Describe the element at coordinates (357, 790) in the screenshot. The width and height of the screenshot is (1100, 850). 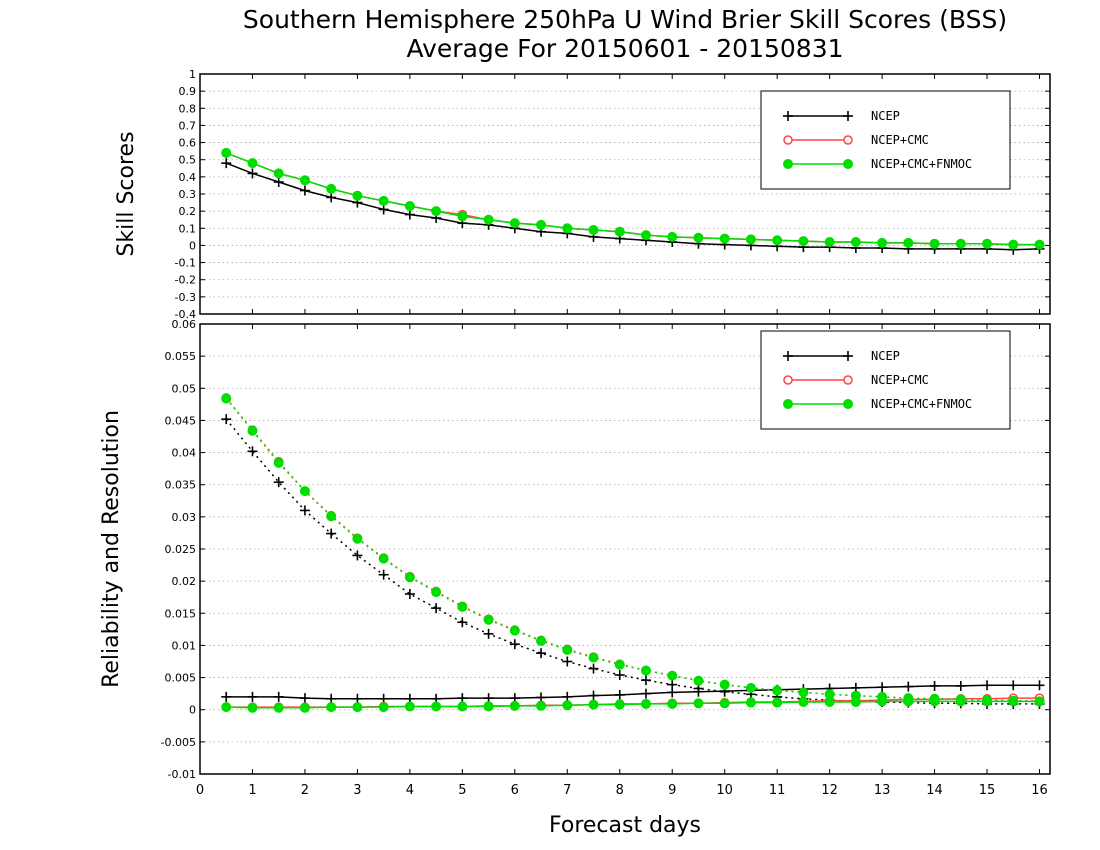
I see `x-tick-label: 3` at that location.